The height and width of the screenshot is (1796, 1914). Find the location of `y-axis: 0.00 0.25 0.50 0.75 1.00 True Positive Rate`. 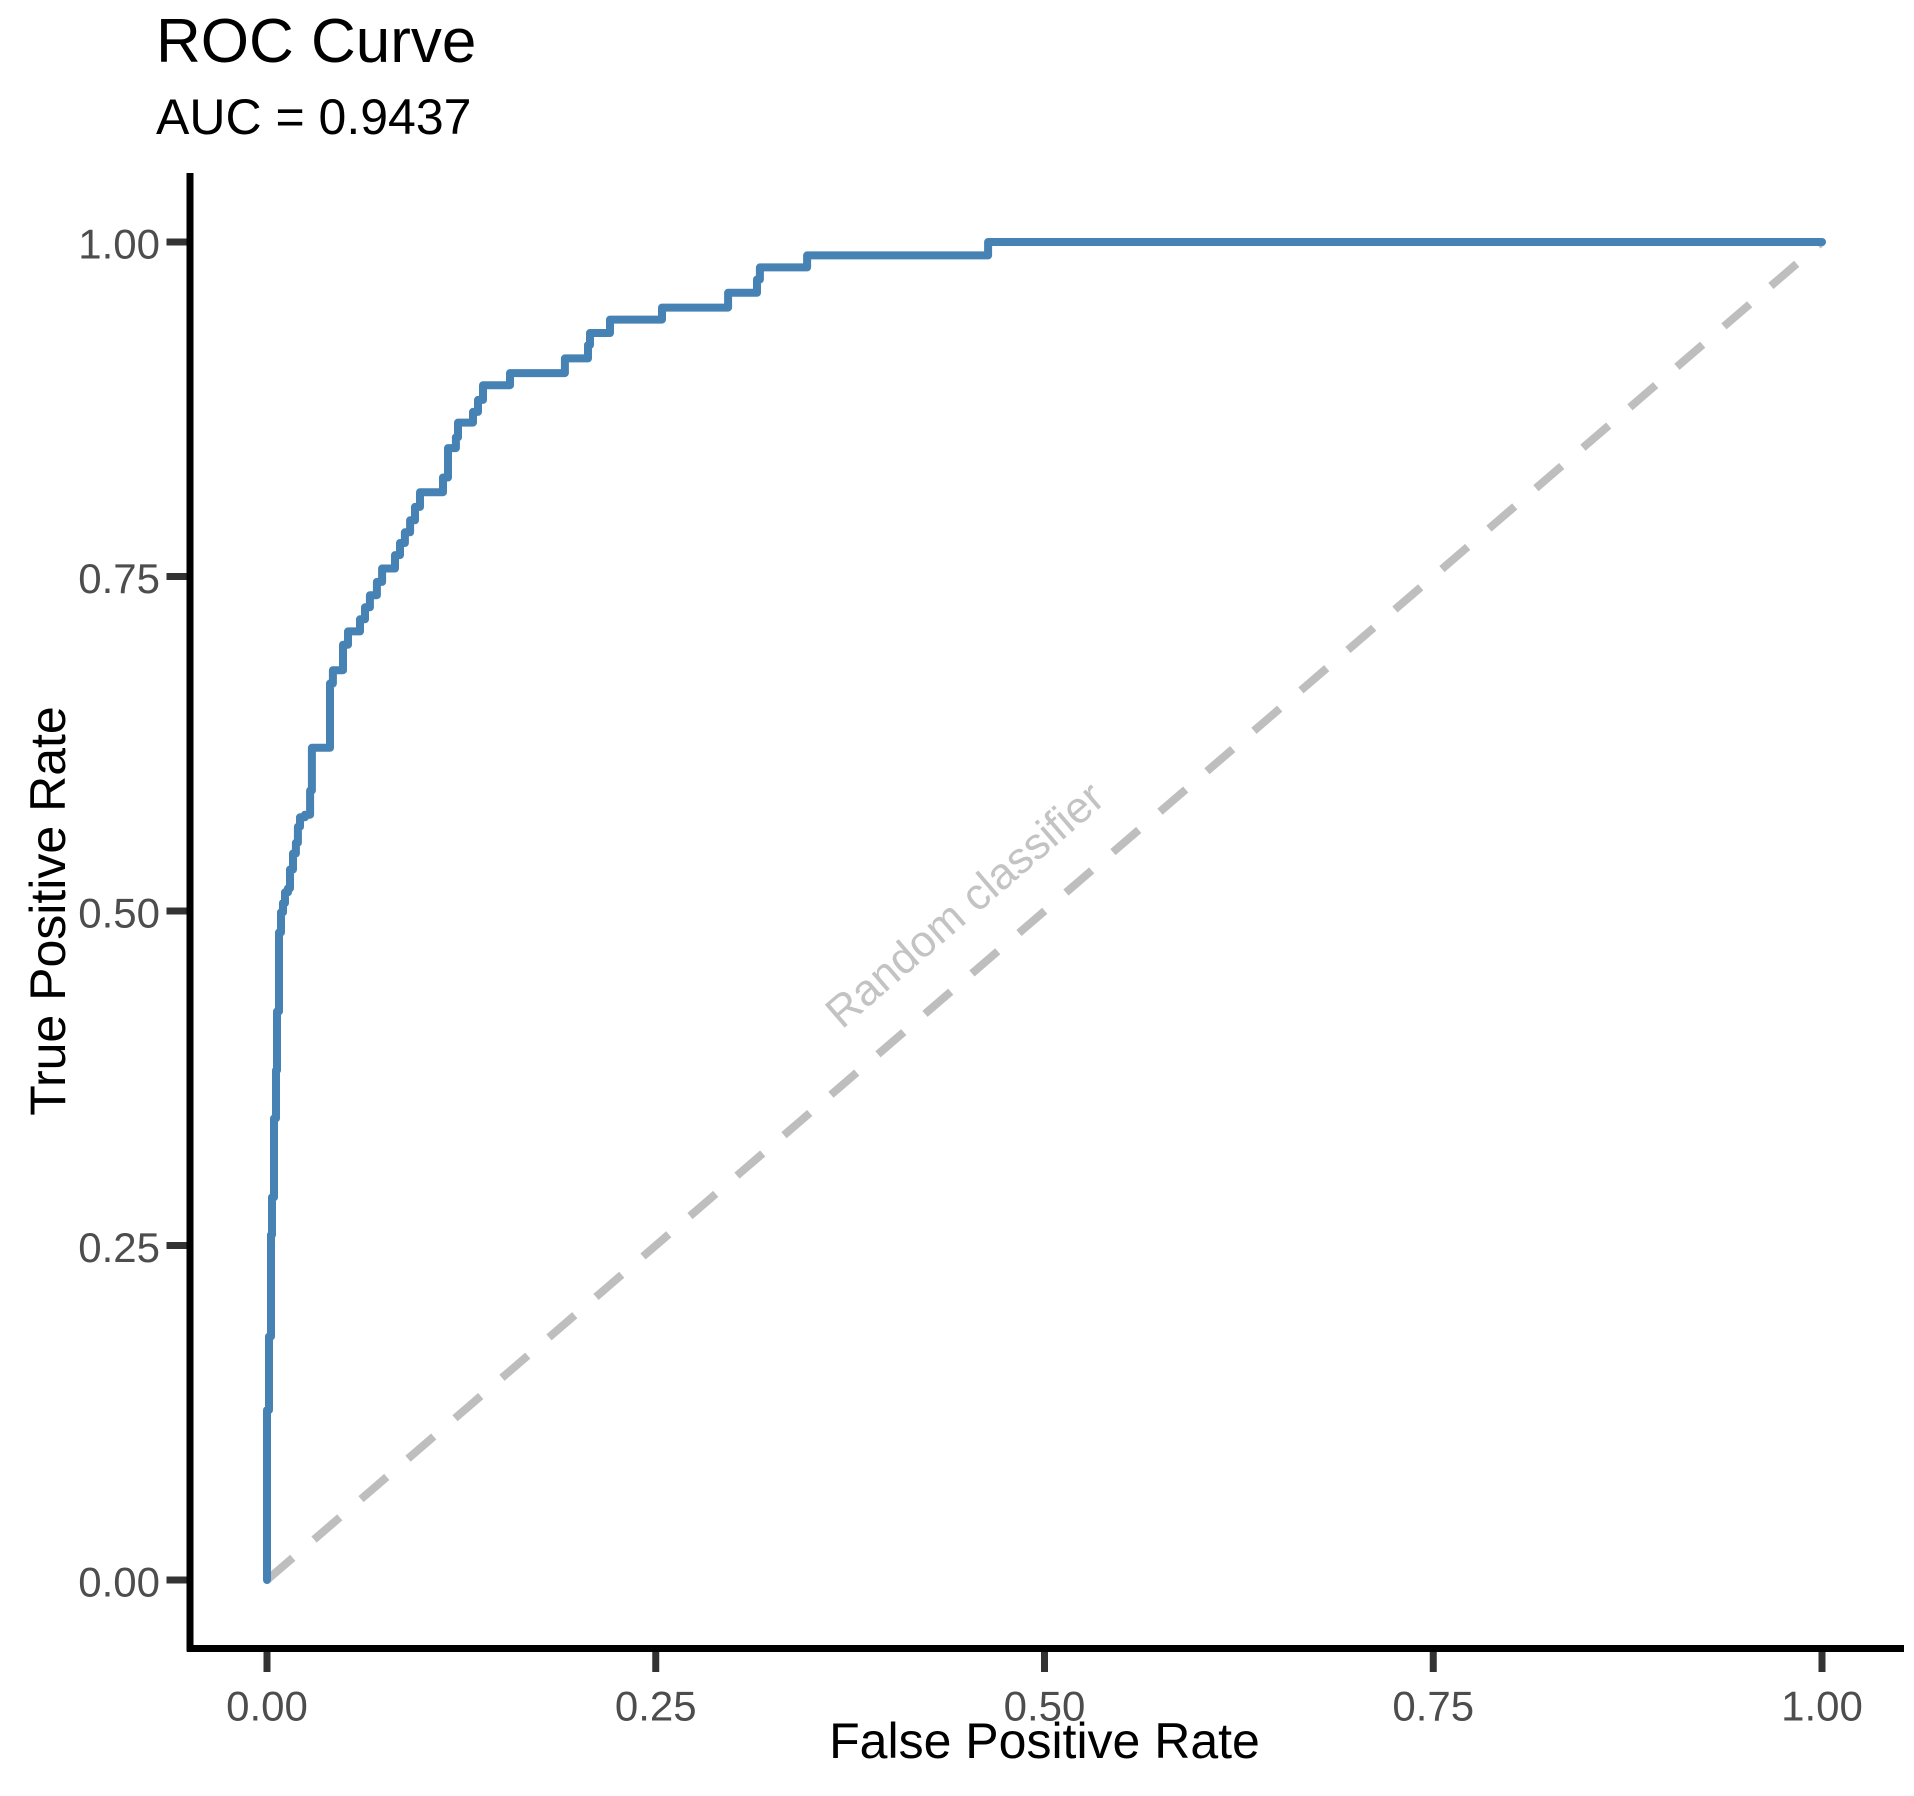

y-axis: 0.00 0.25 0.50 0.75 1.00 True Positive Rate is located at coordinates (107, 912).